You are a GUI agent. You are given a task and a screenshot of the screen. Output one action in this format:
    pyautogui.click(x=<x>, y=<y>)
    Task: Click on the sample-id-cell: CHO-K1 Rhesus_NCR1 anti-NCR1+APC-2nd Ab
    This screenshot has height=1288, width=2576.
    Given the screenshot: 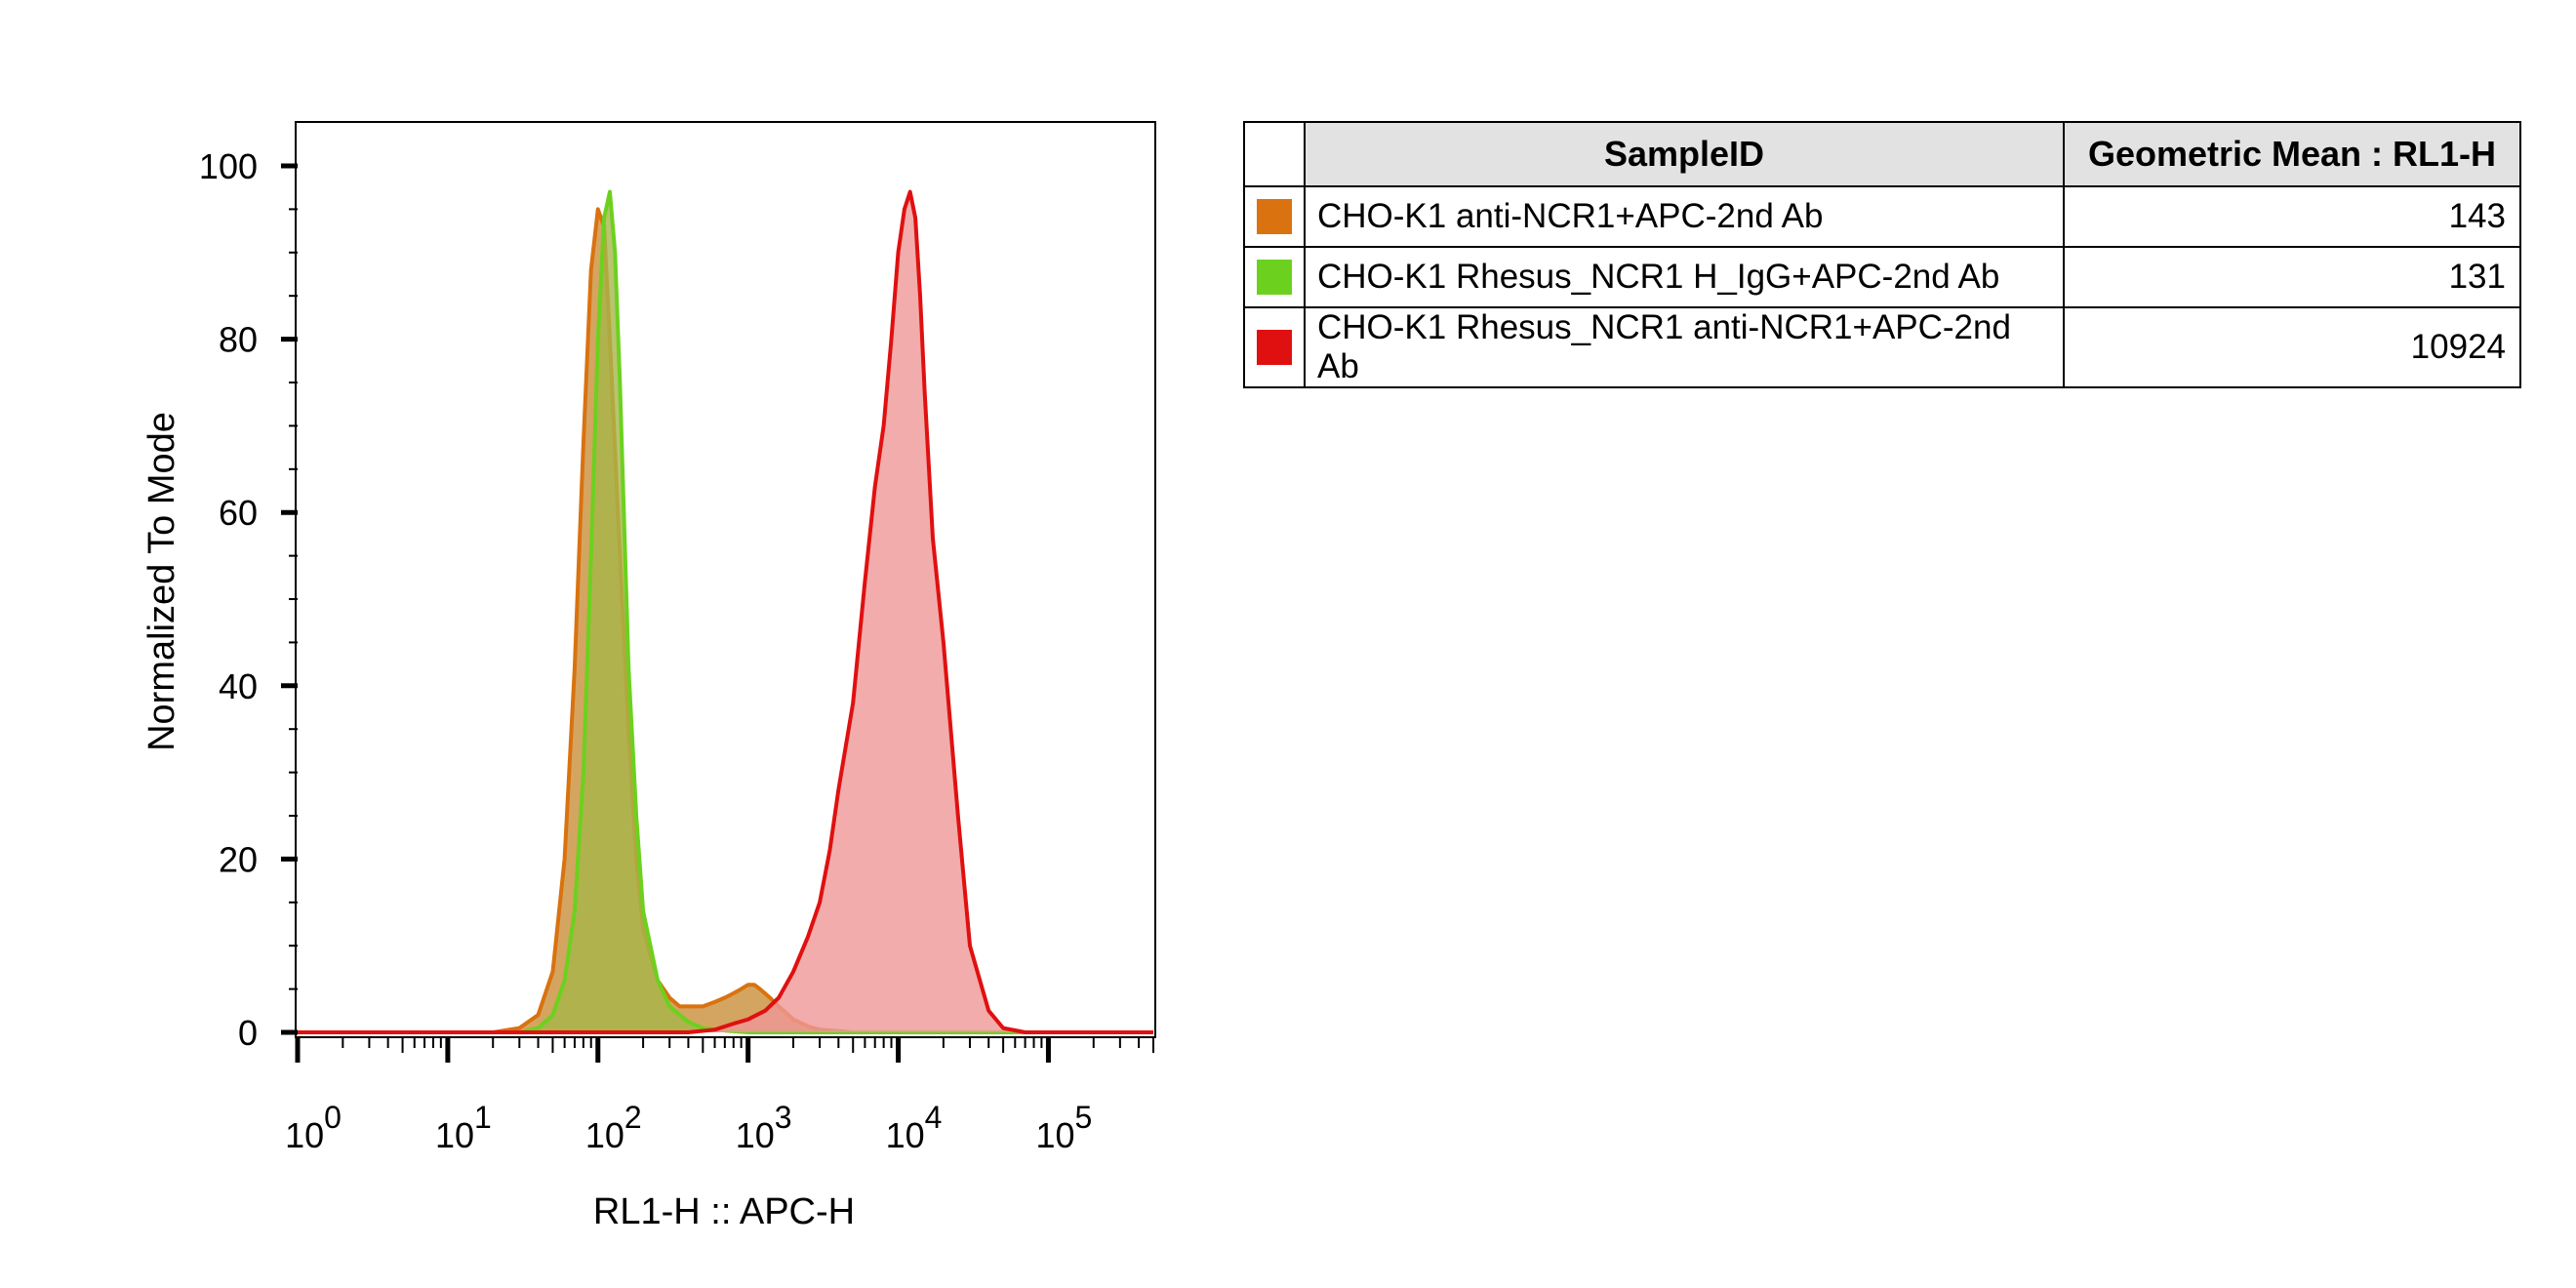 What is the action you would take?
    pyautogui.click(x=1684, y=347)
    